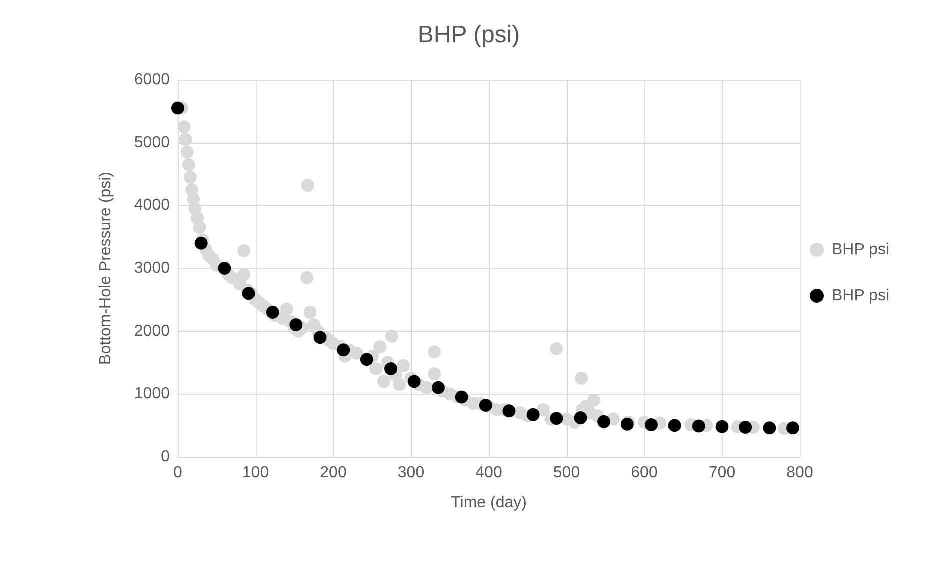  What do you see at coordinates (566, 473) in the screenshot?
I see `x-tick-label: 500` at bounding box center [566, 473].